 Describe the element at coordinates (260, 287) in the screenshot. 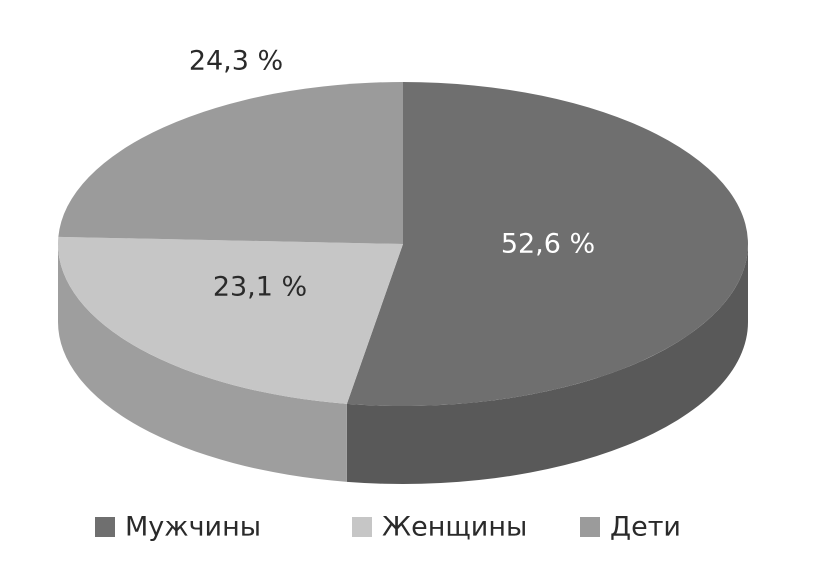

I see `value-label: 23,1 %` at that location.